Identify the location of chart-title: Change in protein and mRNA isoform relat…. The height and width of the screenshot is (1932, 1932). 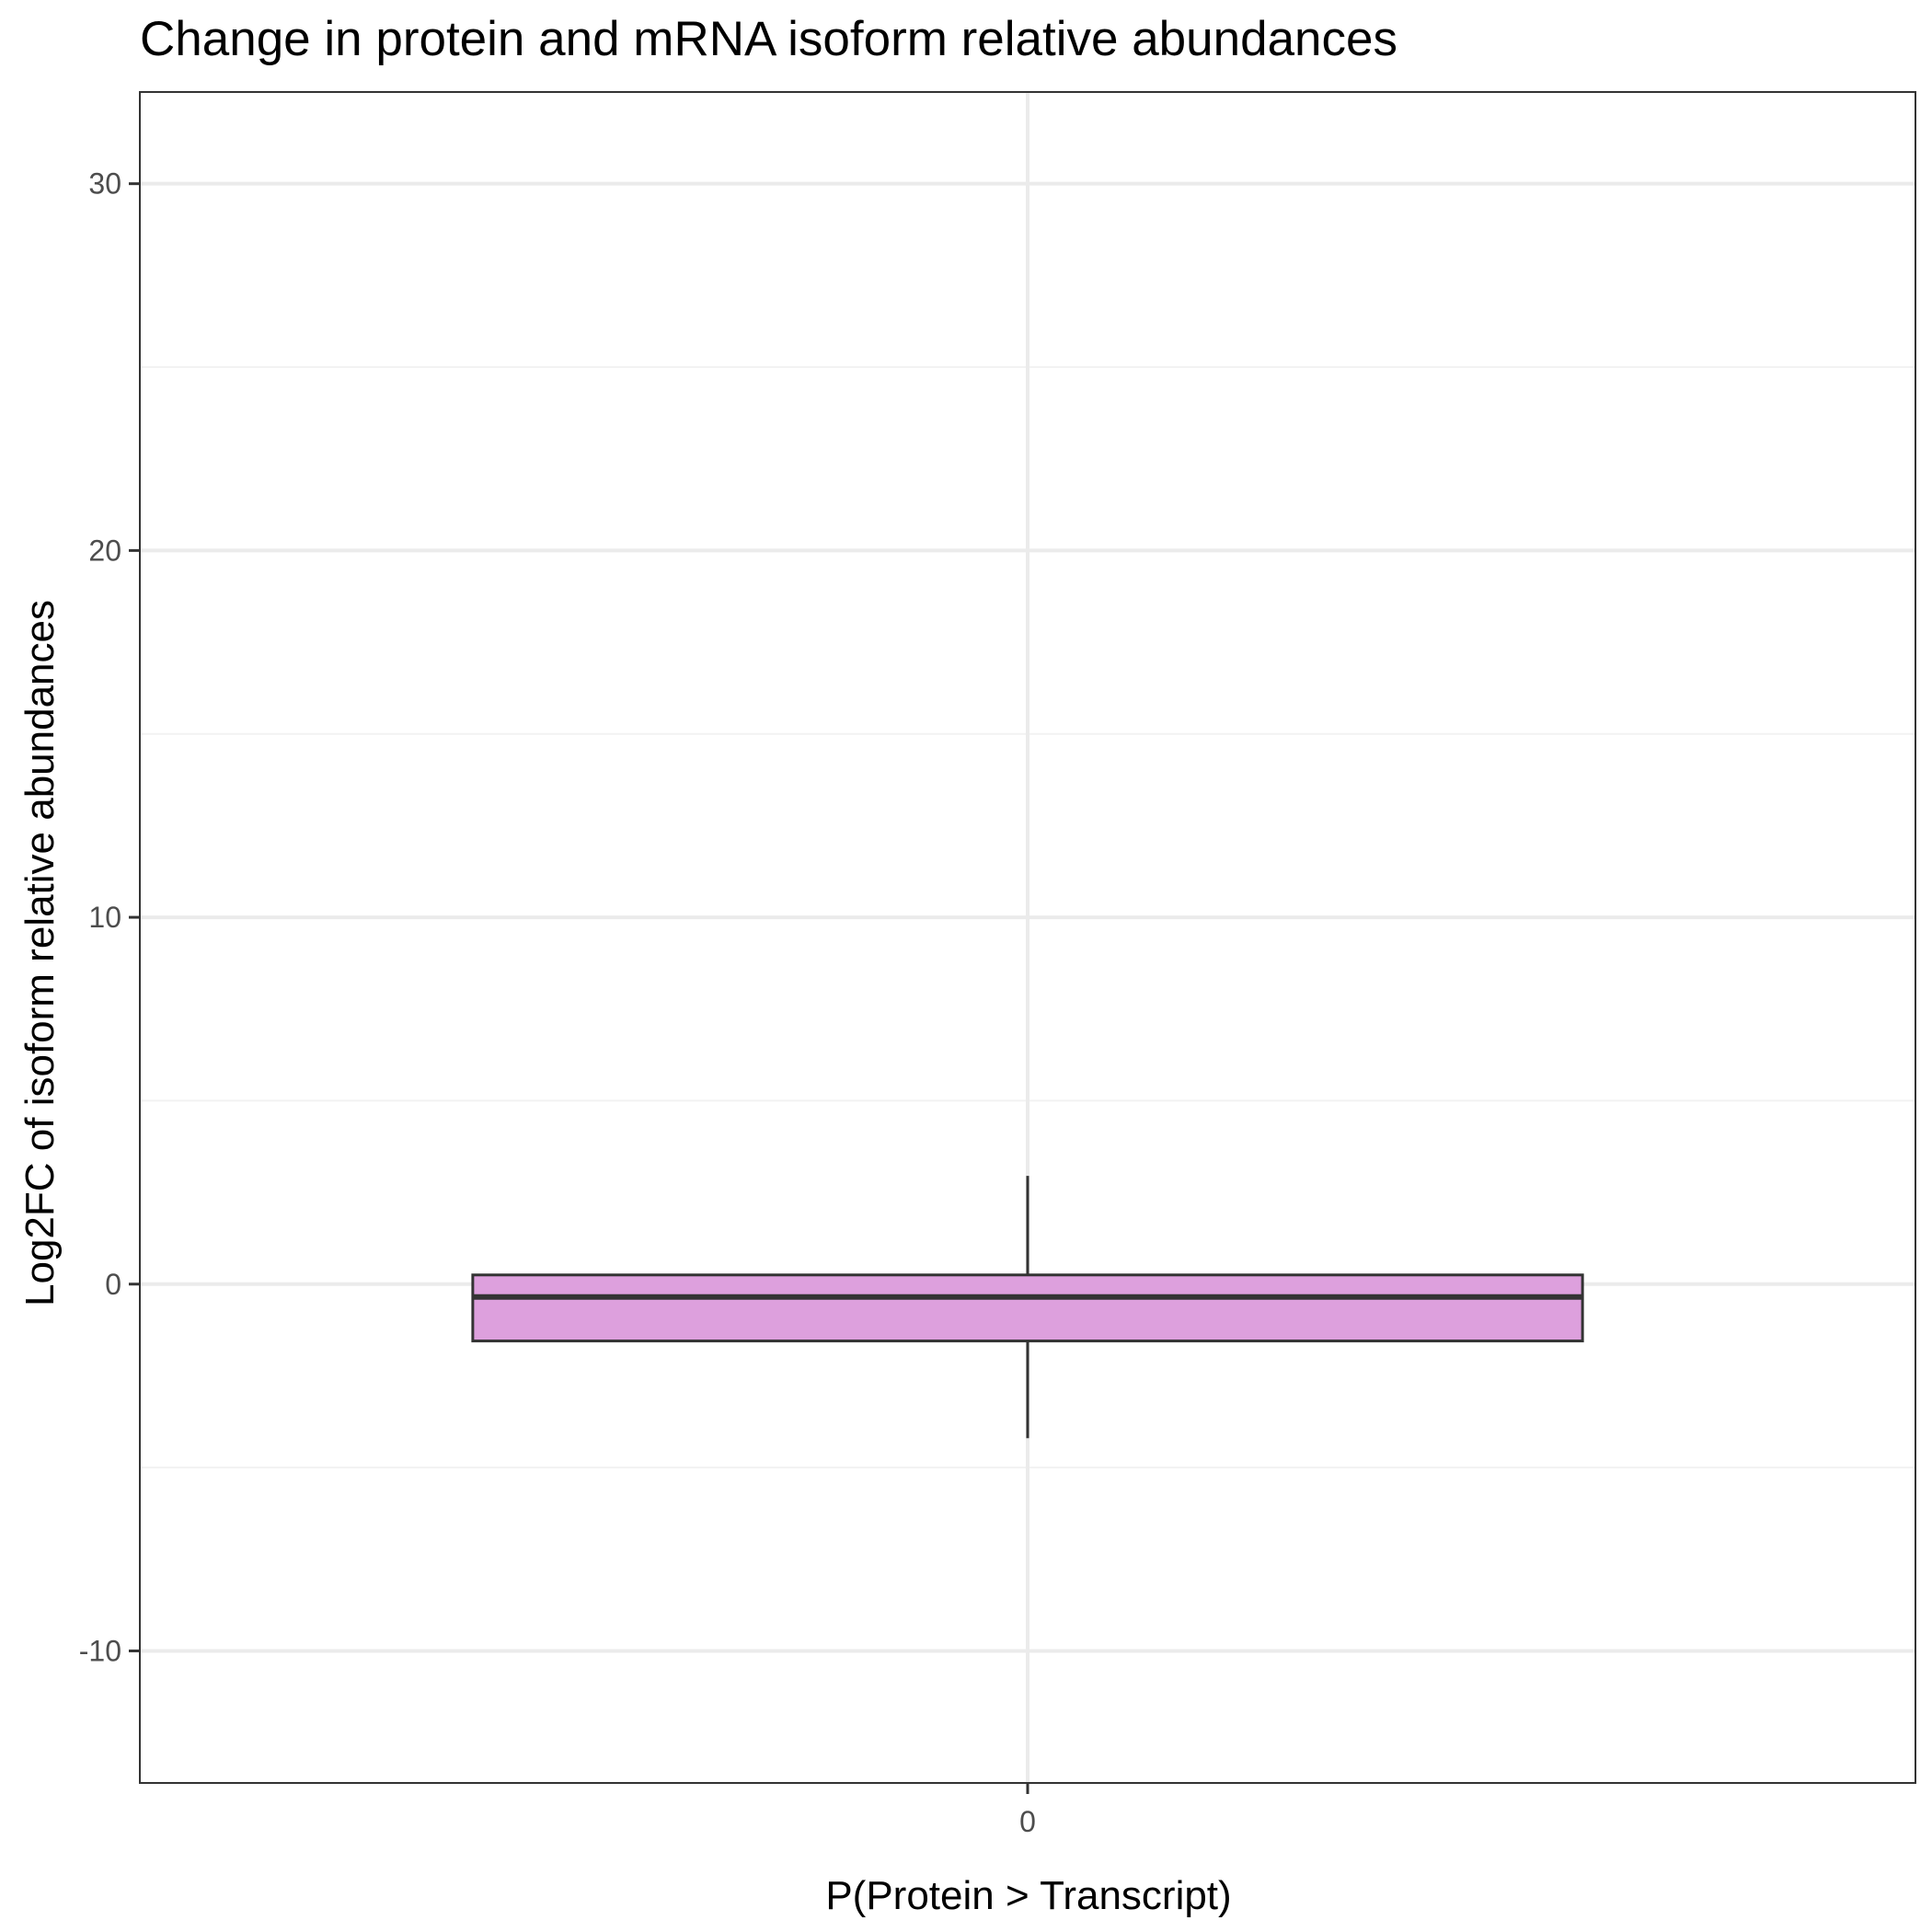
(768, 39).